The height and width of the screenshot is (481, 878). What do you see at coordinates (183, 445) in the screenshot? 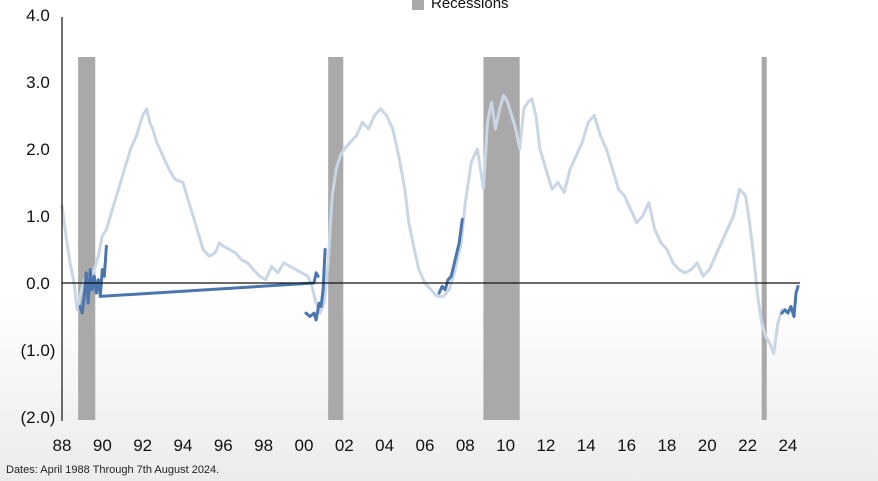
I see `x-tick-label-3: 94` at bounding box center [183, 445].